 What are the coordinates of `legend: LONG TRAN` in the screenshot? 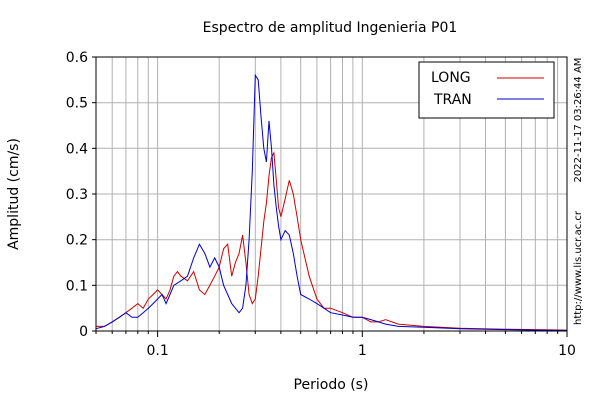 It's located at (486, 90).